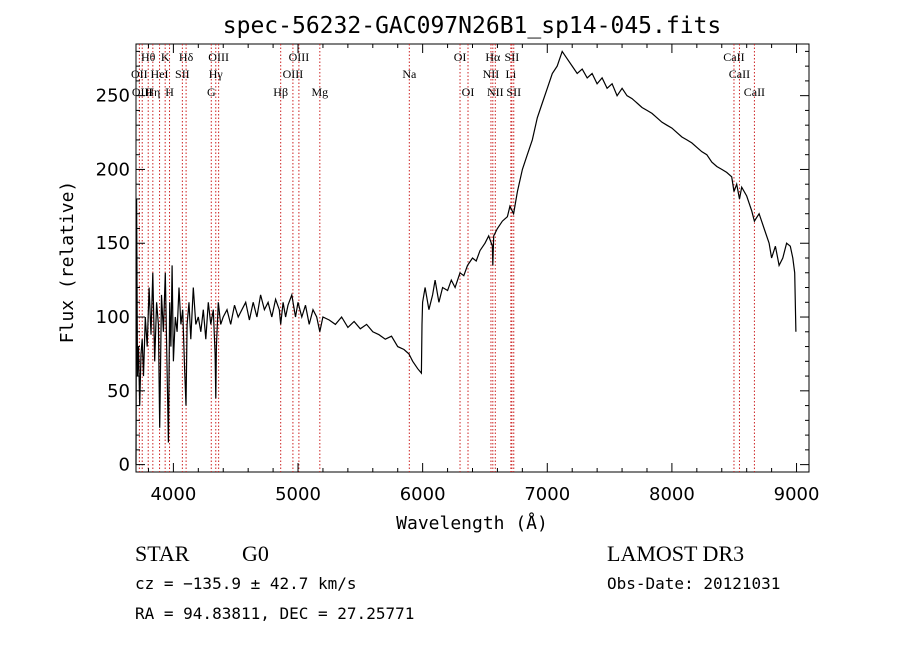  I want to click on spectral-line-label: Hβ, so click(280, 92).